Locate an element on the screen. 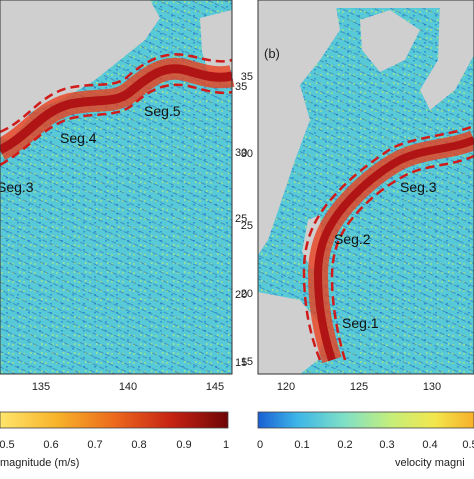 The height and width of the screenshot is (479, 474). panel-a-y-axis: 35 30 25 20 15 is located at coordinates (241, 225).